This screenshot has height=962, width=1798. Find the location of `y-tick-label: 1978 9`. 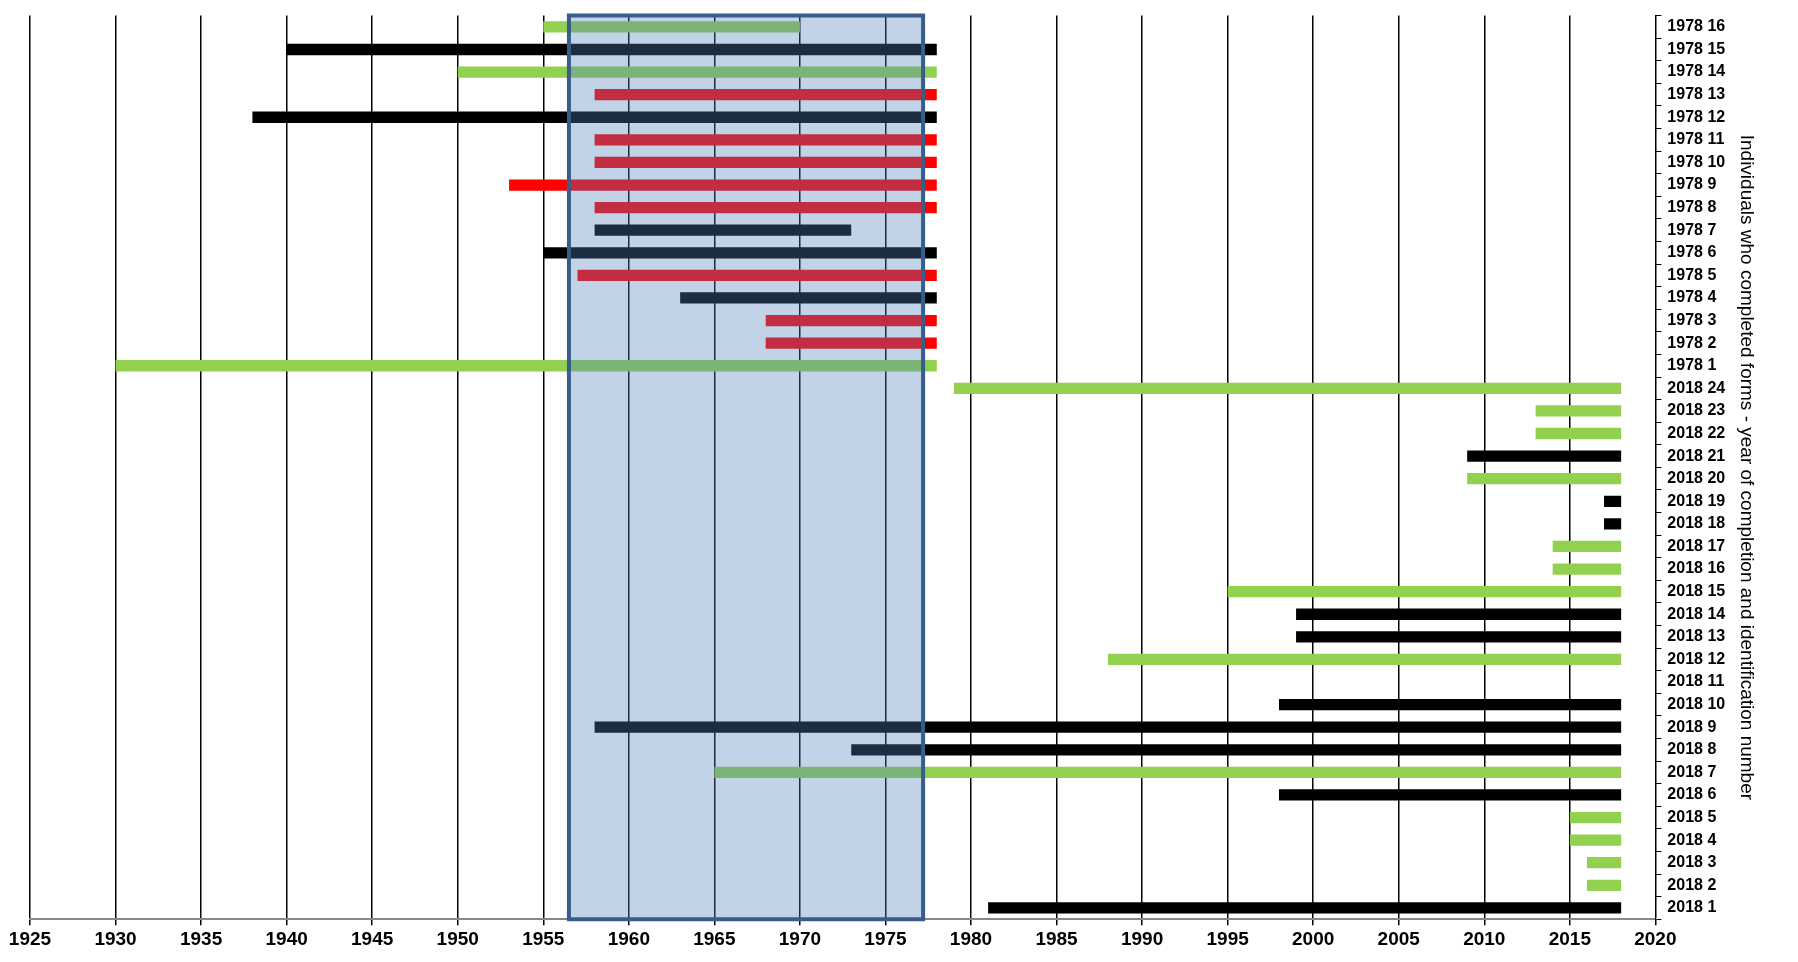

y-tick-label: 1978 9 is located at coordinates (1692, 184).